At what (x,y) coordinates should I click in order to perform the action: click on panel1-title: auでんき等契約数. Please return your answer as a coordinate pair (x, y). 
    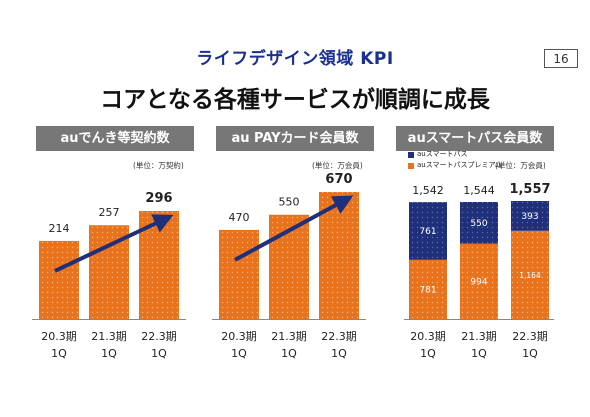
    Looking at the image, I should click on (115, 138).